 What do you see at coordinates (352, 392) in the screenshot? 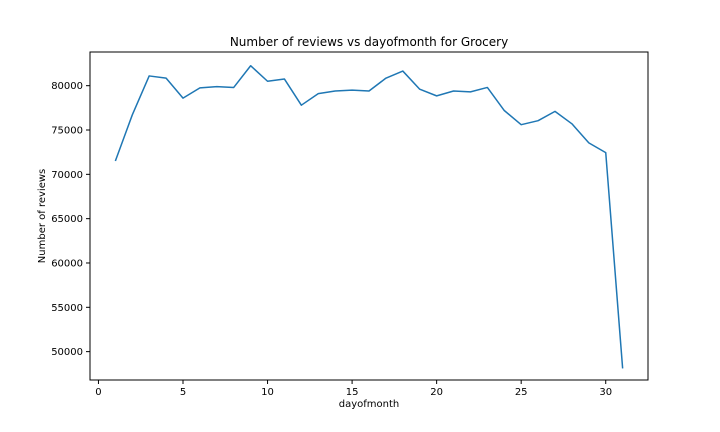
I see `x-tick-label: 15` at bounding box center [352, 392].